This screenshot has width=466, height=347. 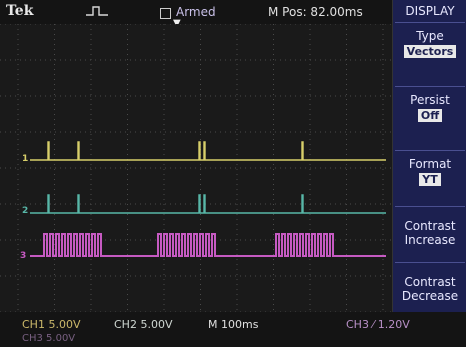 I want to click on trigger-pulse-icon, so click(x=97, y=11).